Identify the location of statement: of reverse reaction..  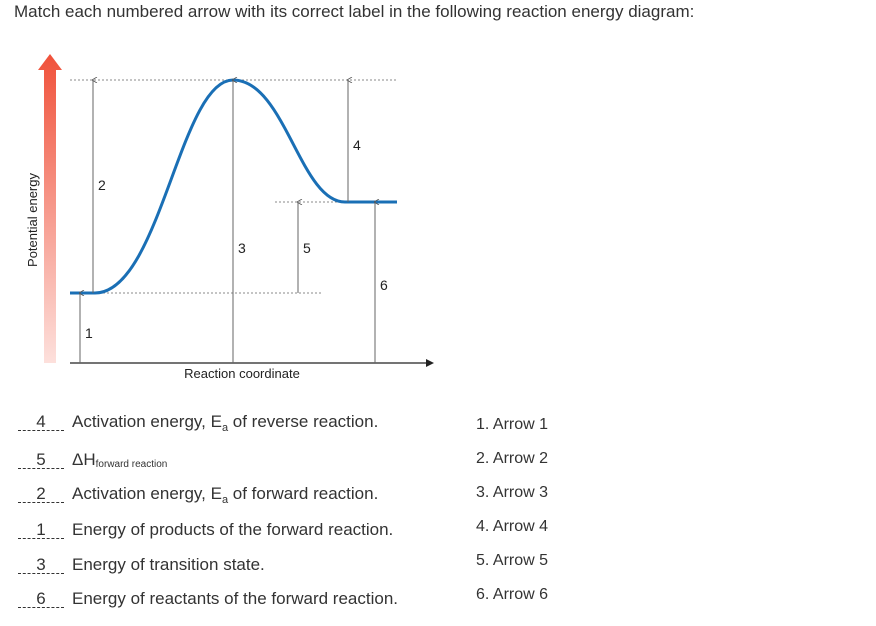
(303, 421).